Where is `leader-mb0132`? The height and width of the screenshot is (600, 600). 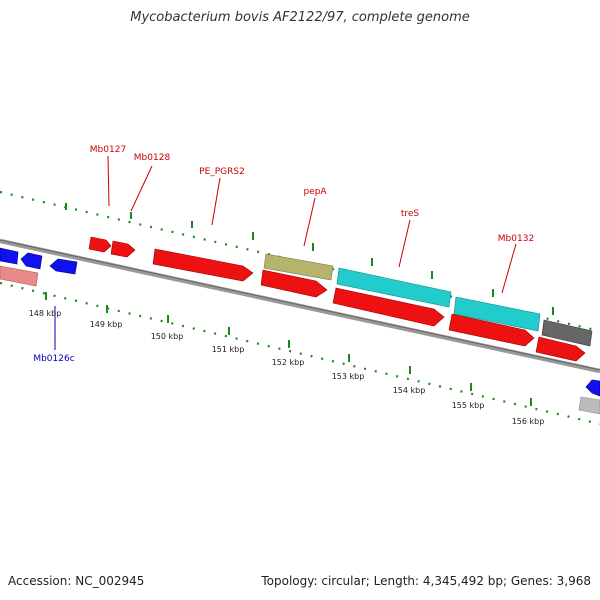
leader-mb0132 is located at coordinates (509, 268).